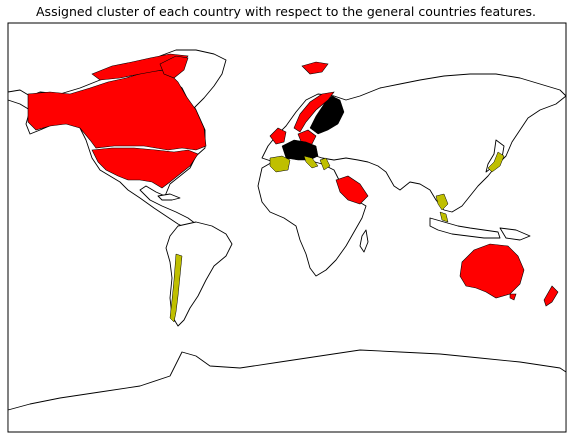  Describe the element at coordinates (315, 68) in the screenshot. I see `country-svalbard` at that location.